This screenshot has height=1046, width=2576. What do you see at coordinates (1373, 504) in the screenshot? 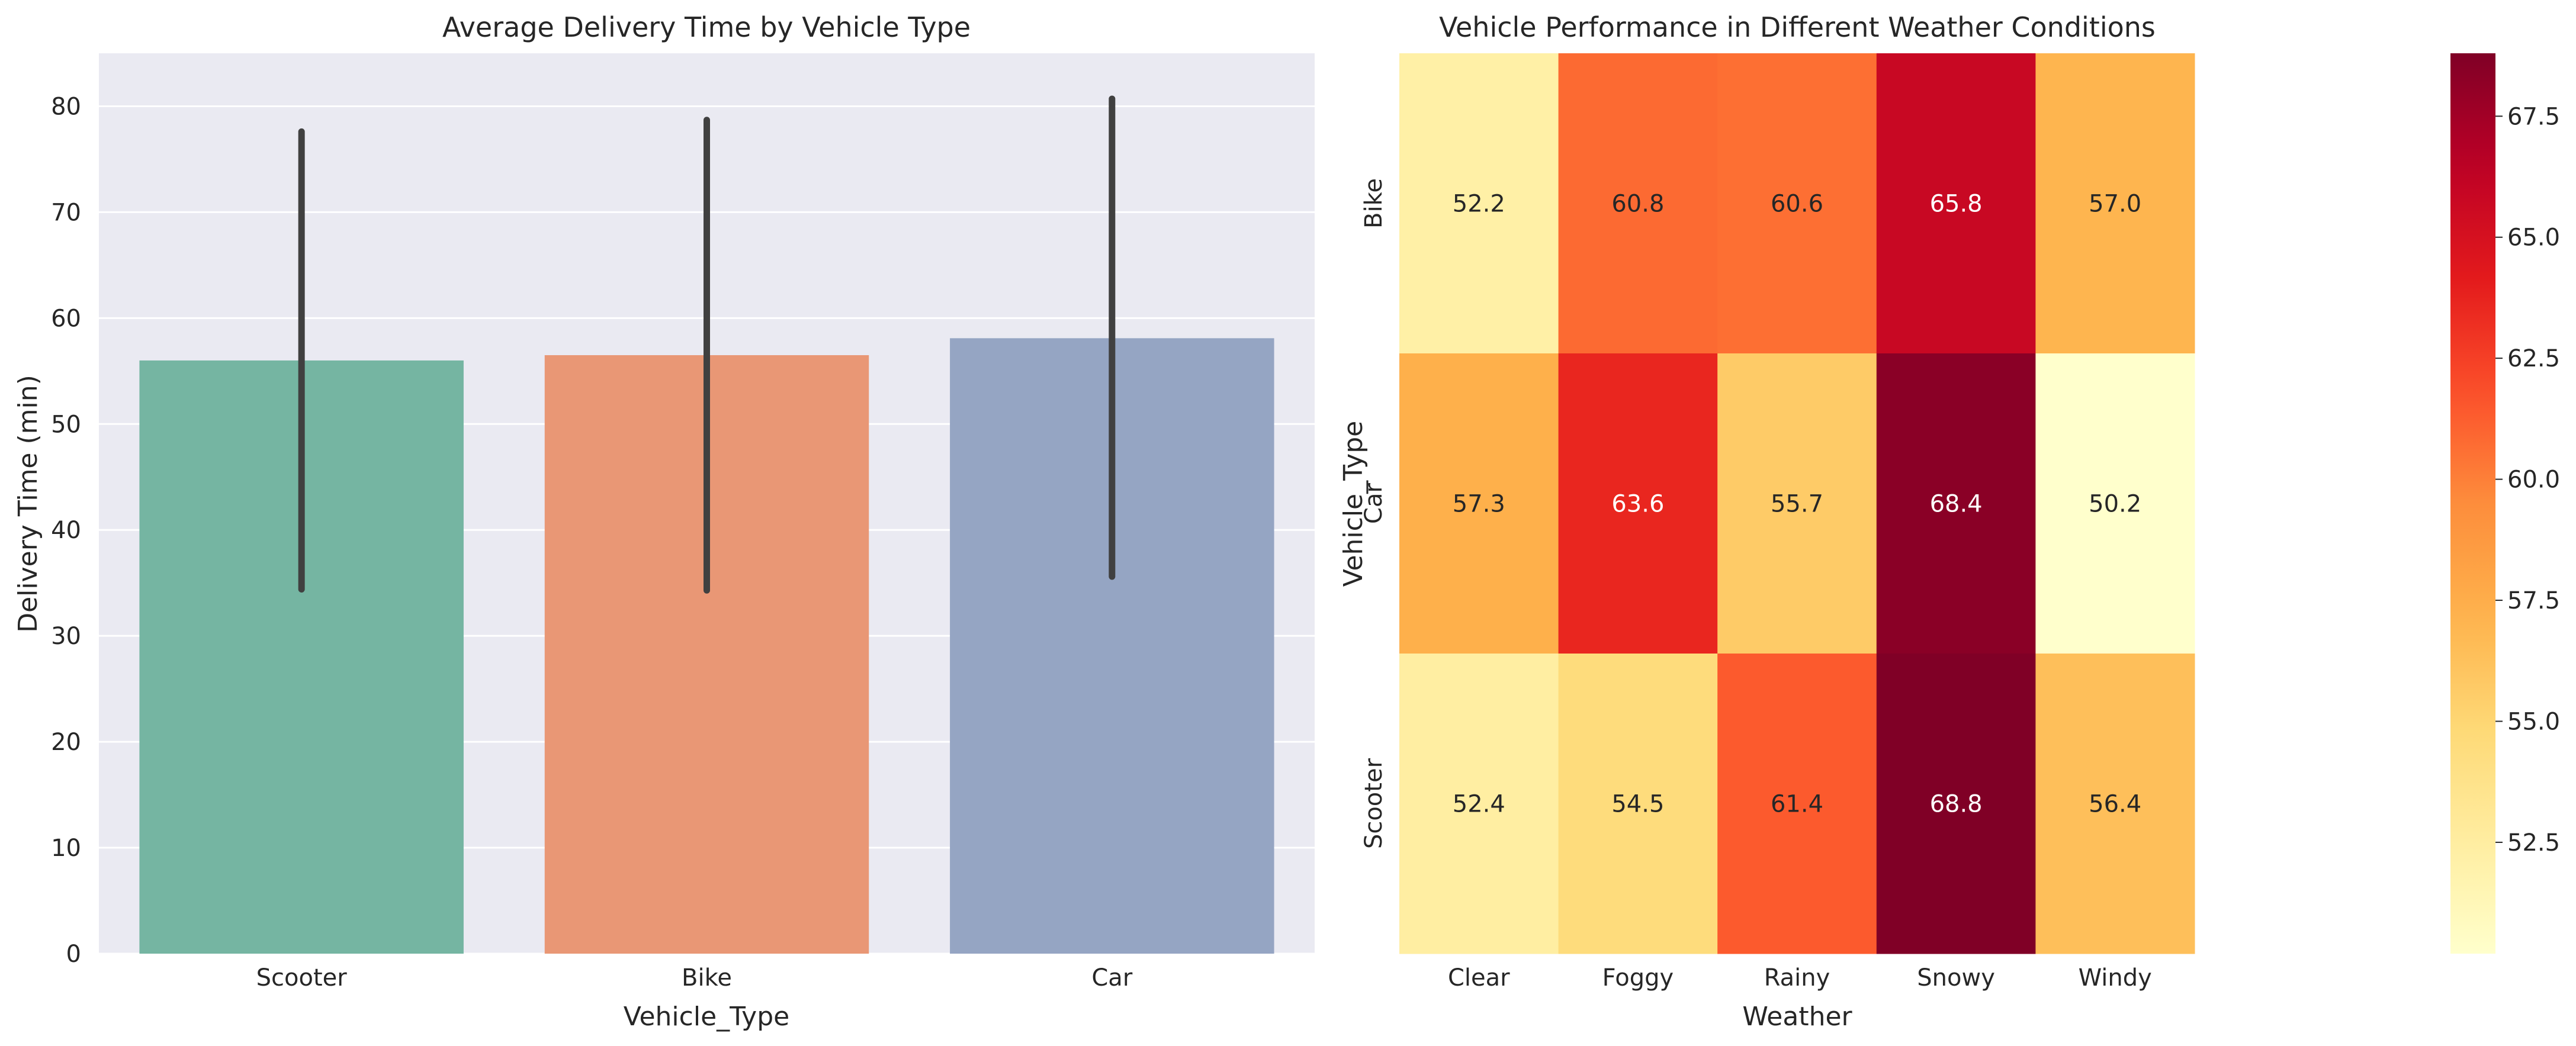
I see `heatmap-y-tick-label: Car` at bounding box center [1373, 504].